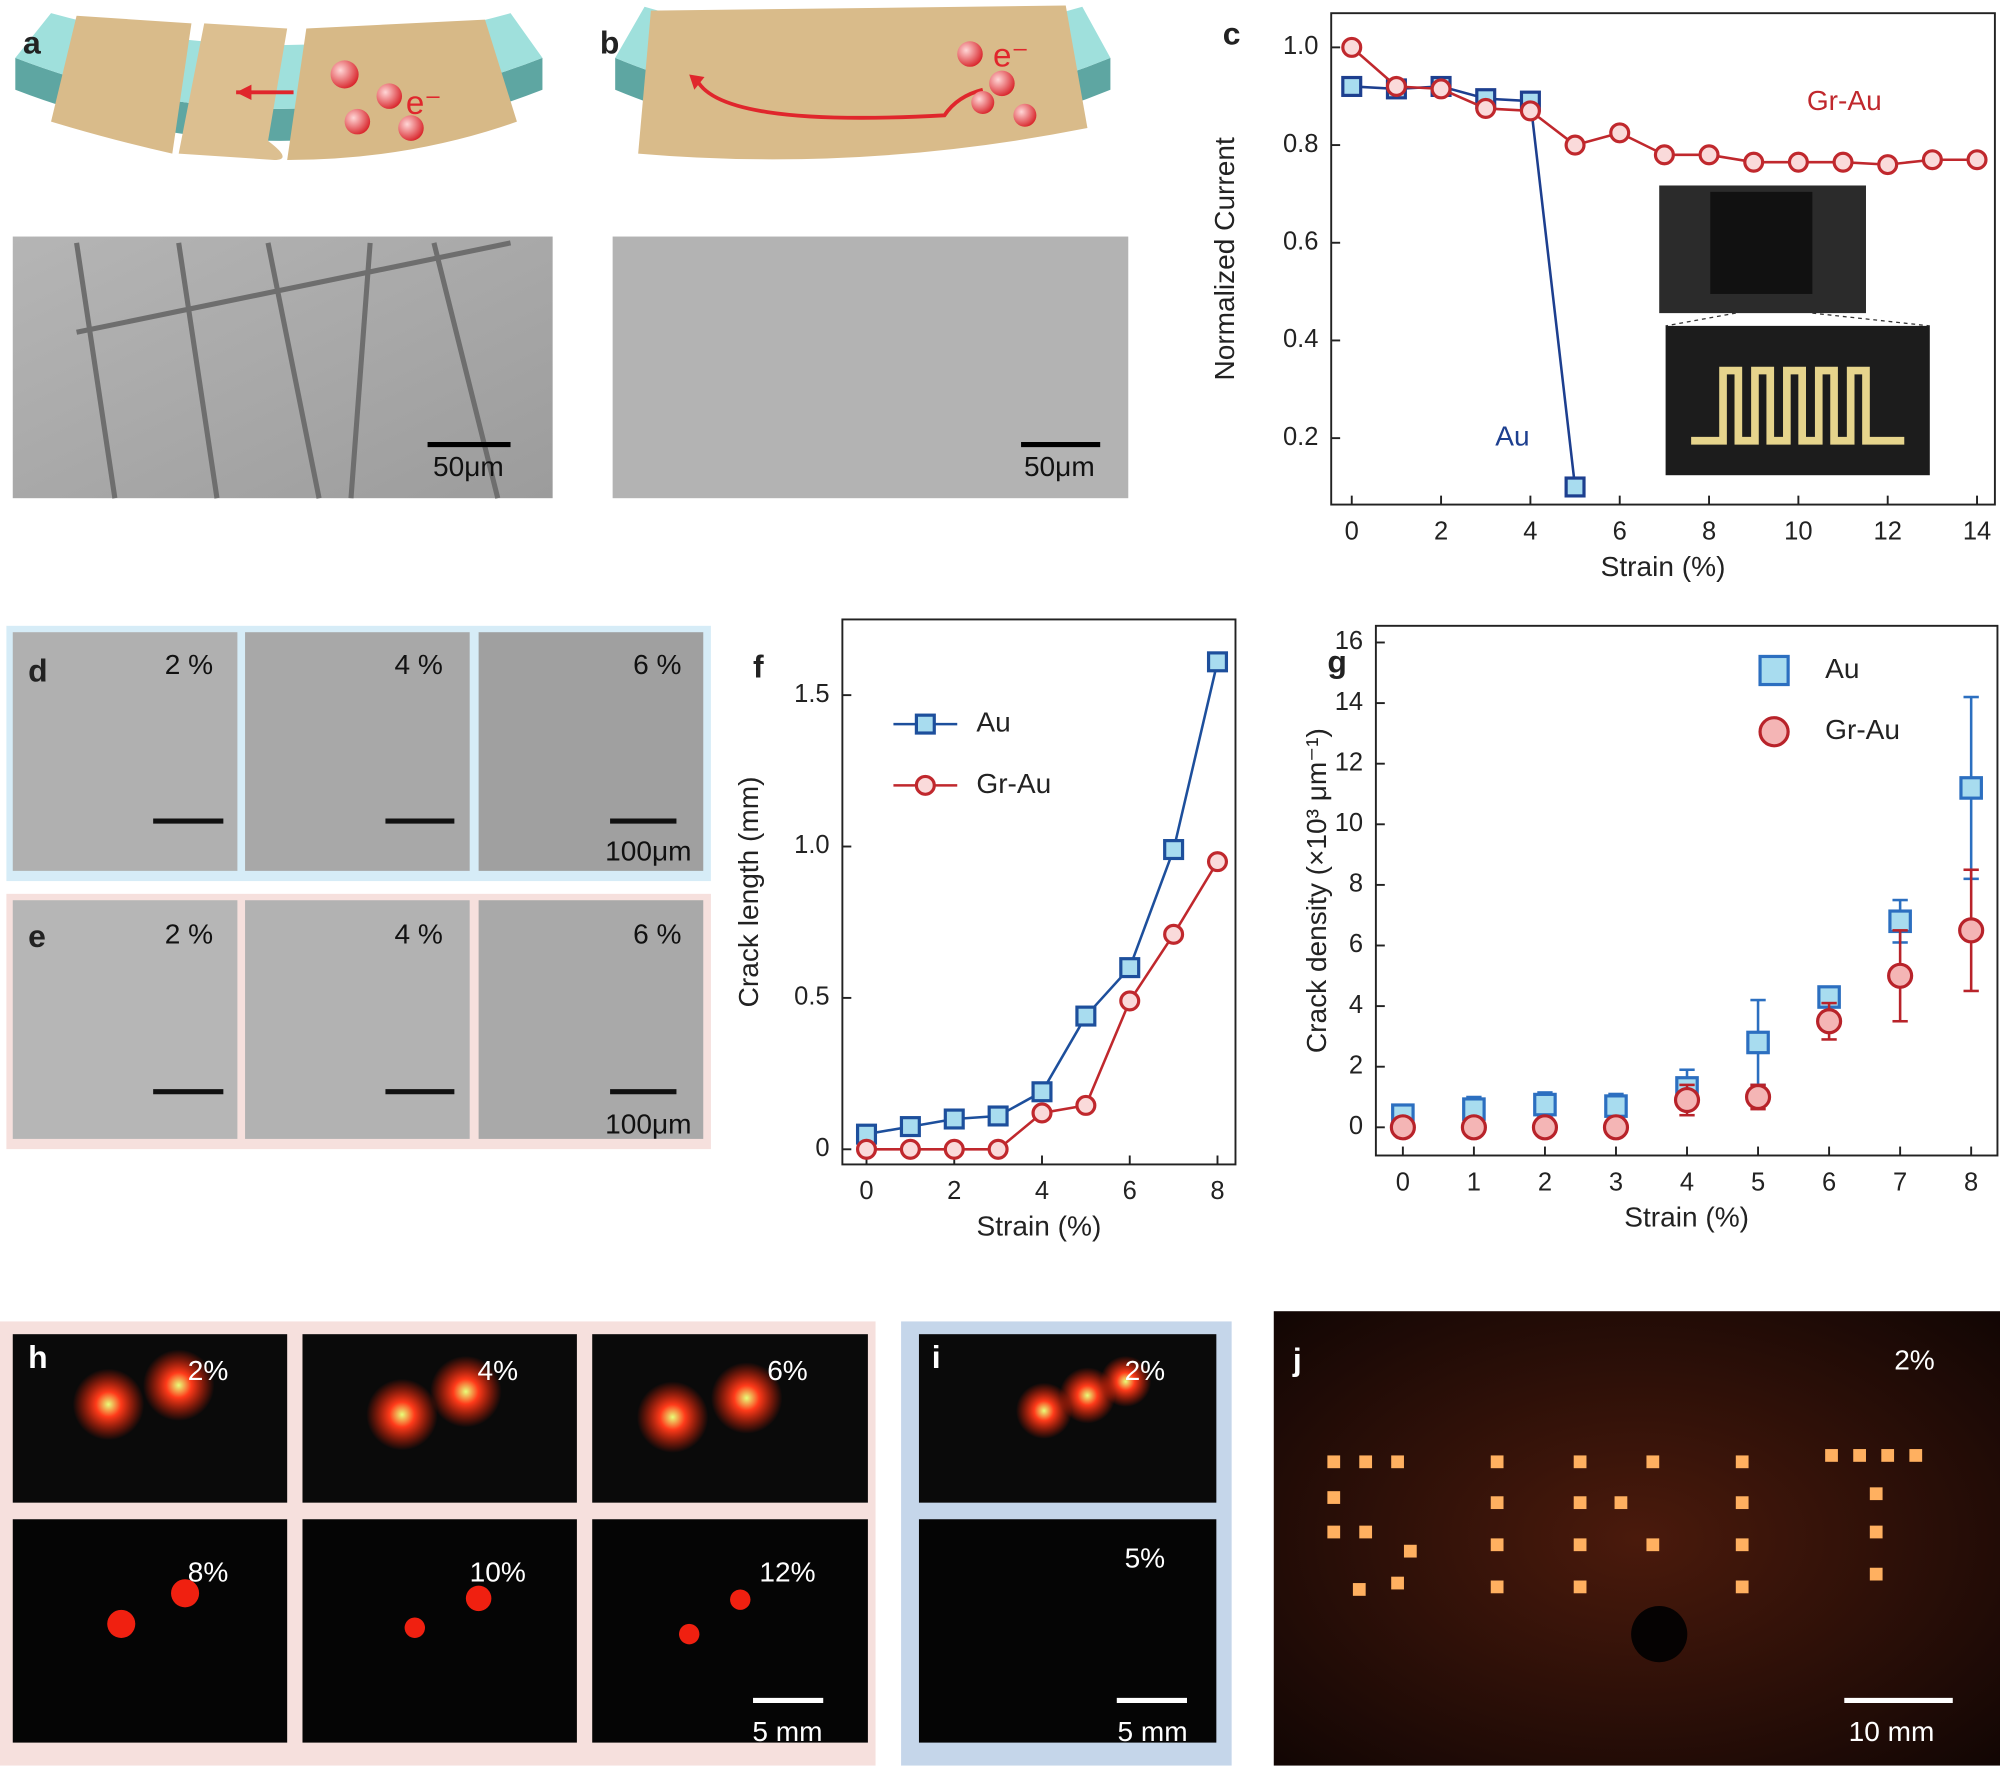 This screenshot has width=2000, height=1766. Describe the element at coordinates (758, 667) in the screenshot. I see `panel-label: f` at that location.